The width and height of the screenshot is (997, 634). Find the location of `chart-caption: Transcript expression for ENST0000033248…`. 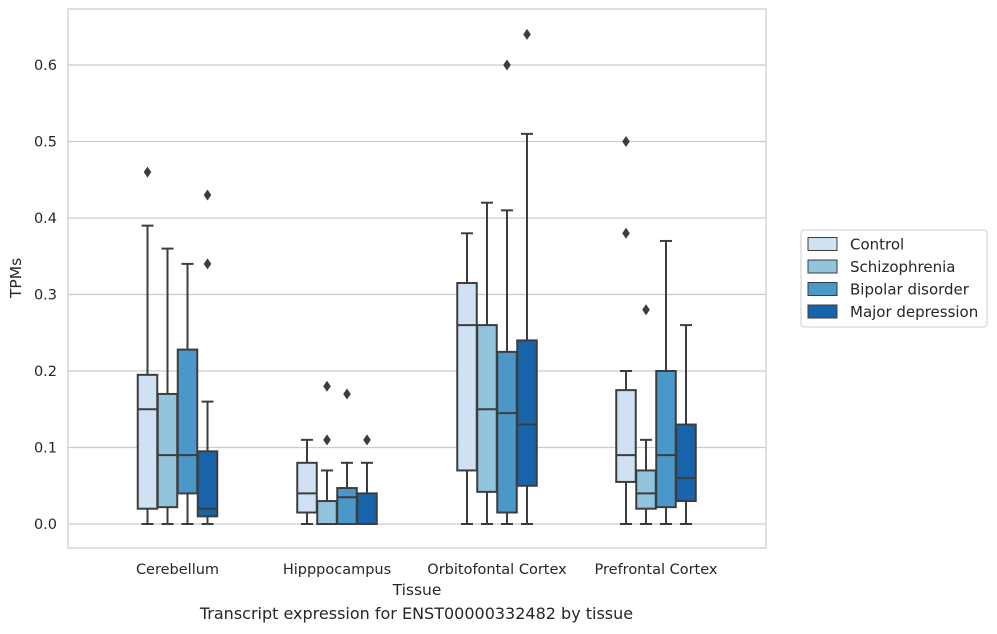

chart-caption: Transcript expression for ENST0000033248… is located at coordinates (416, 613).